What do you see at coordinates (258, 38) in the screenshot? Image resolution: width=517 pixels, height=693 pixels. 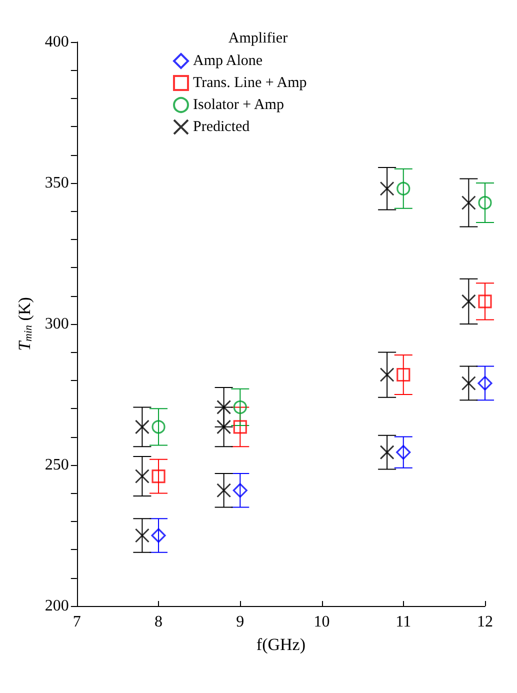 I see `legend-title: Amplifier` at bounding box center [258, 38].